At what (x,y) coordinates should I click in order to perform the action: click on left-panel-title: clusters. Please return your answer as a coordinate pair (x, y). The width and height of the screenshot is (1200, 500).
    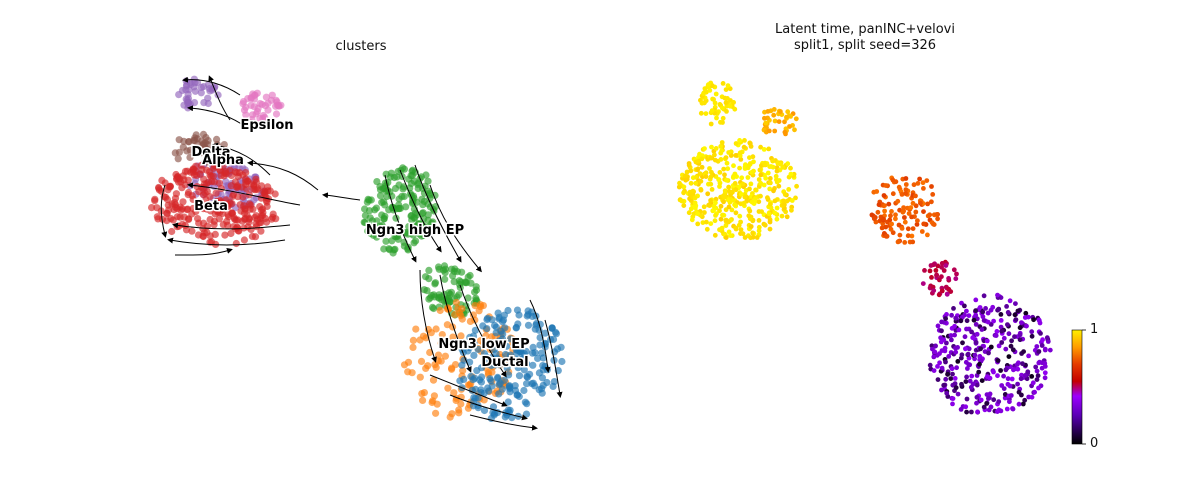
    Looking at the image, I should click on (361, 47).